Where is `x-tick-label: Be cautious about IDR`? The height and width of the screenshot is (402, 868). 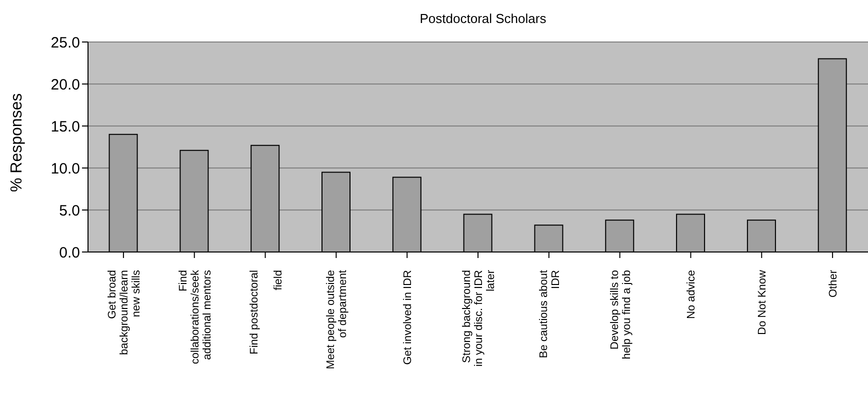
x-tick-label: Be cautious about IDR is located at coordinates (550, 314).